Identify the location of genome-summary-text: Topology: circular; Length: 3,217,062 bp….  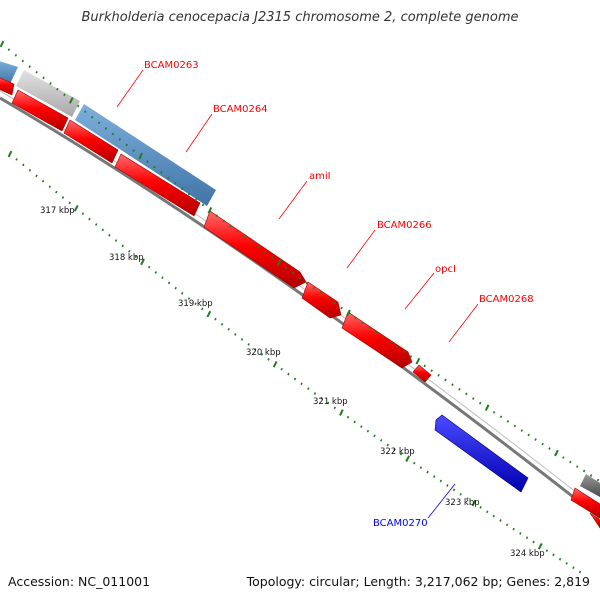
(418, 581).